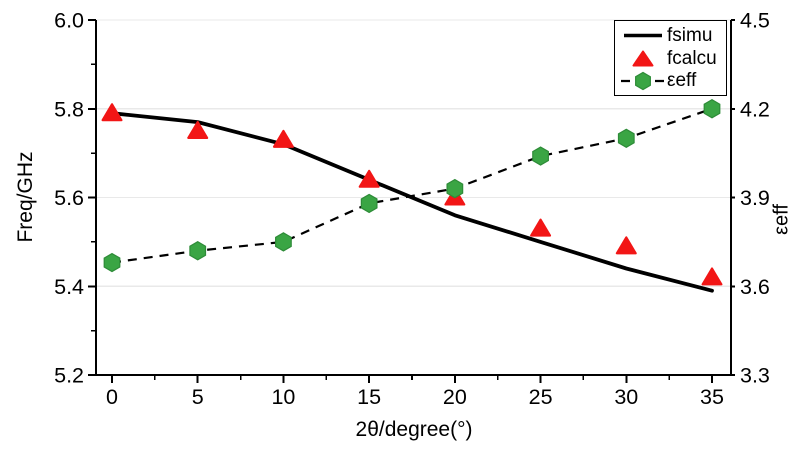 The image size is (799, 450). Describe the element at coordinates (781, 219) in the screenshot. I see `right-axis-title: εeff` at that location.